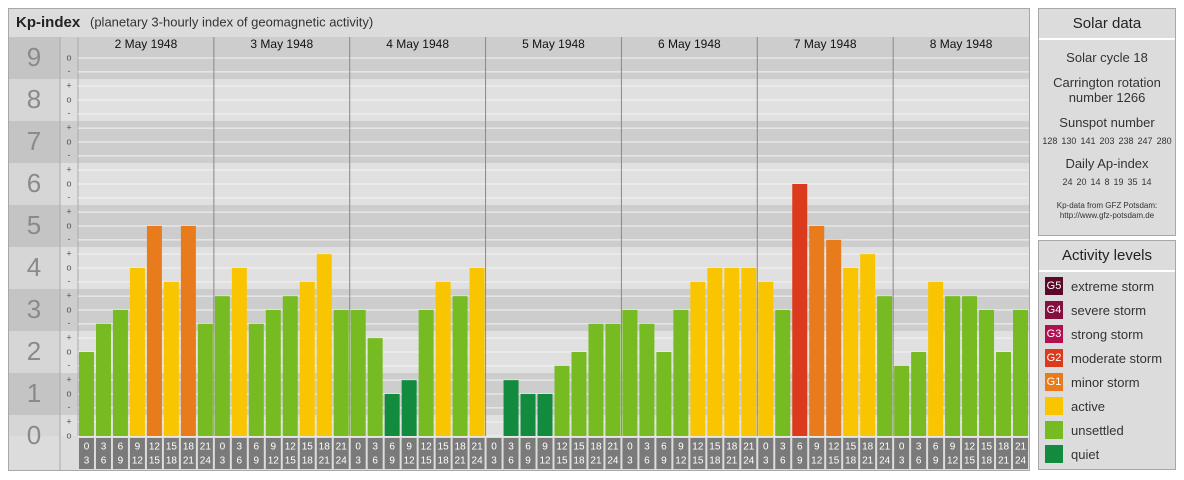 Image resolution: width=1184 pixels, height=480 pixels. I want to click on sunspot-title: Sunspot number, so click(1107, 122).